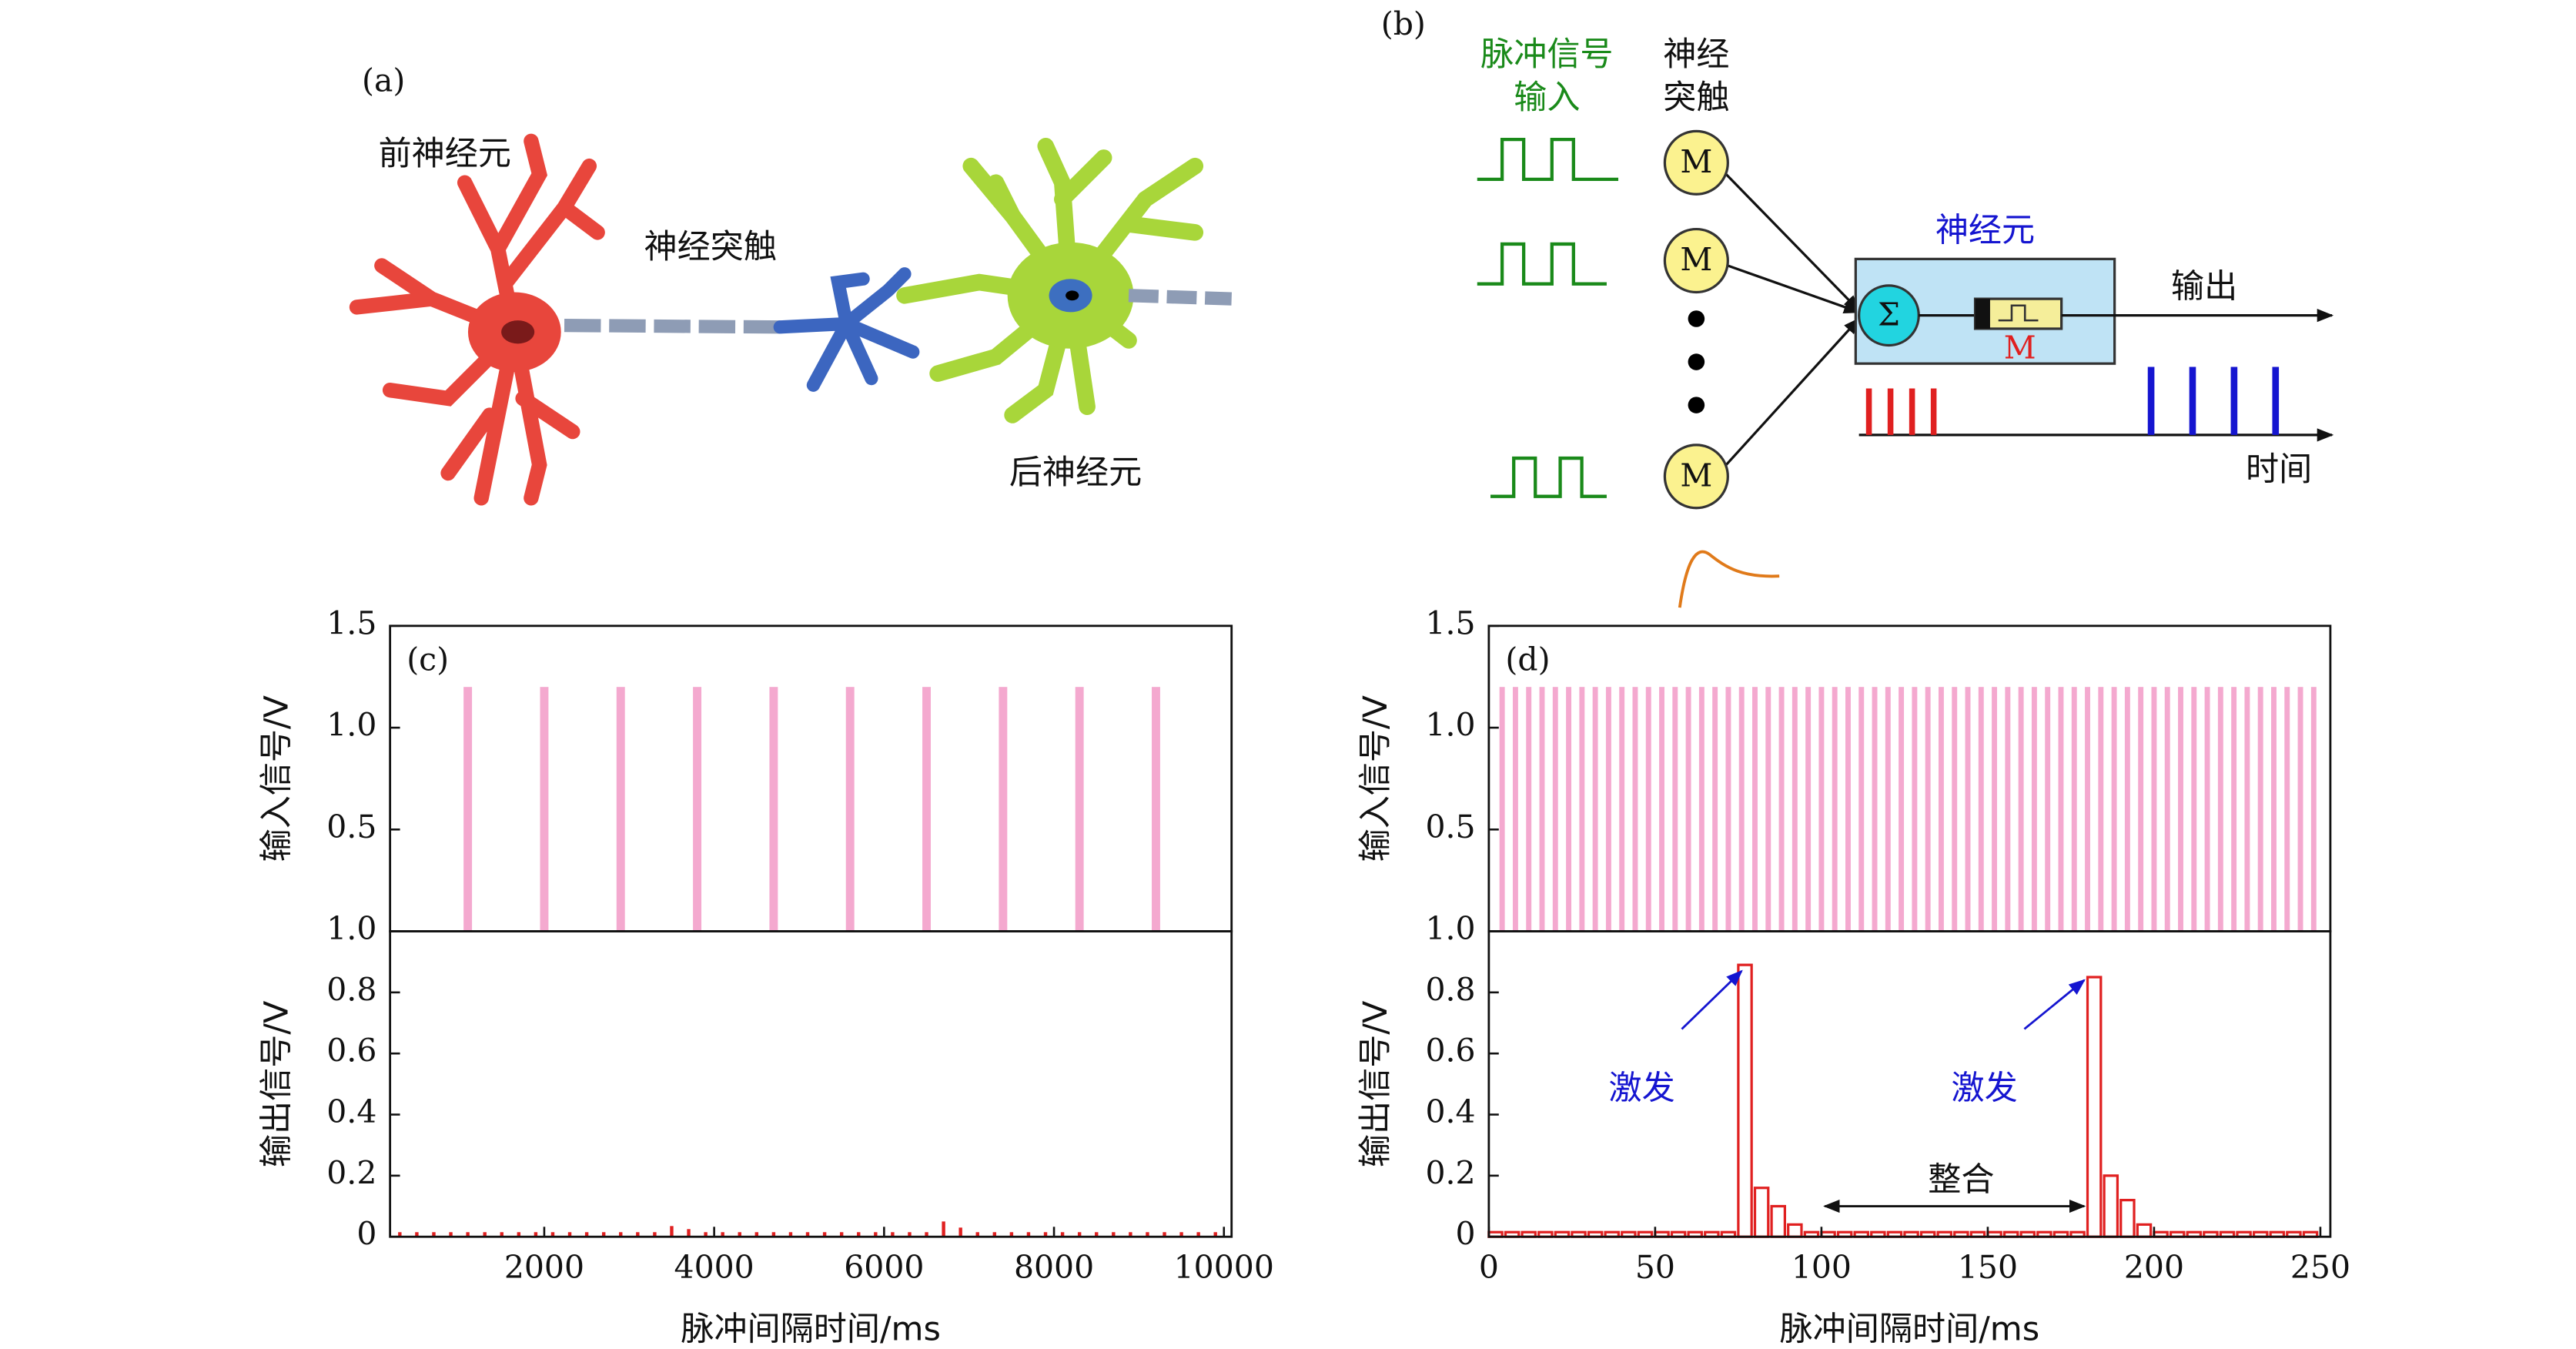 This screenshot has height=1349, width=2576. I want to click on post-neuron-label: 后神经元, so click(1076, 473).